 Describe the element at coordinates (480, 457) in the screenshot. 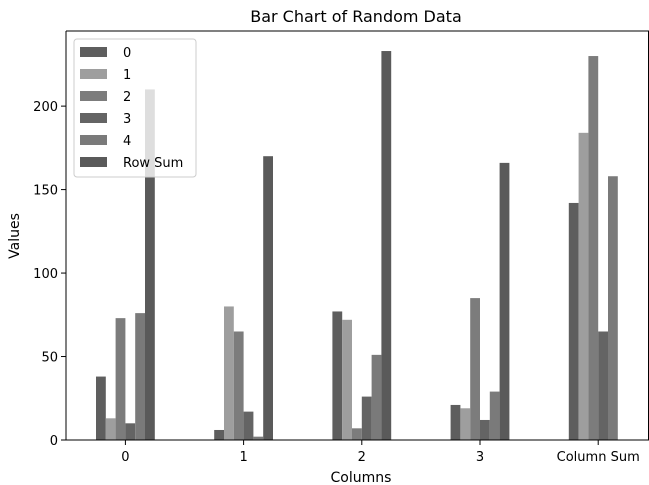

I see `x-tick-label-3: 3` at that location.